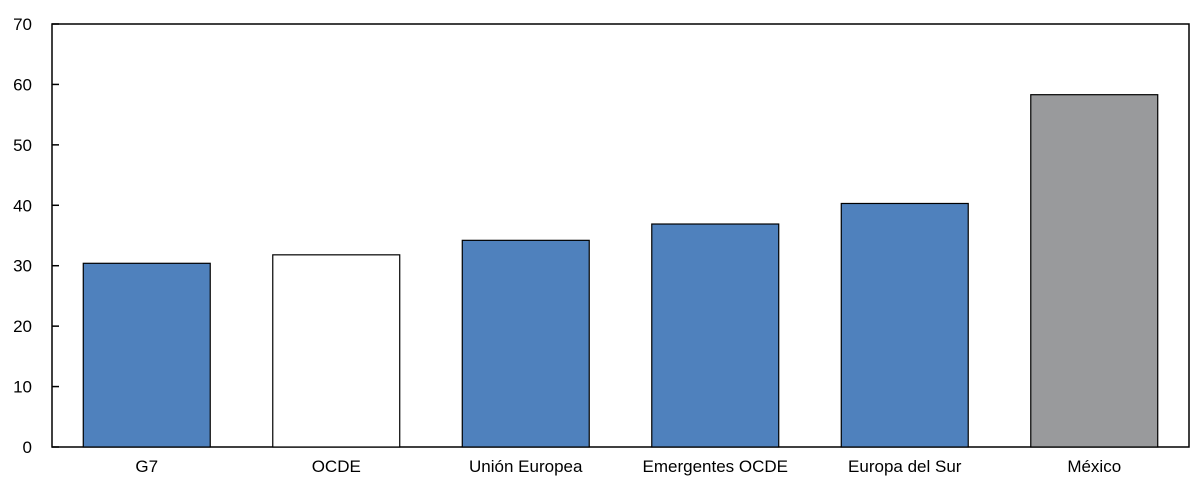 The width and height of the screenshot is (1193, 477). Describe the element at coordinates (22, 387) in the screenshot. I see `y-tick-label: 10` at that location.